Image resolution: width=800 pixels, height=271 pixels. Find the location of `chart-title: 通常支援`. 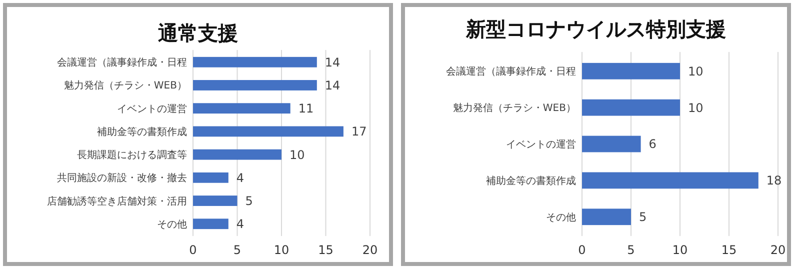

chart-title: 通常支援 is located at coordinates (197, 33).